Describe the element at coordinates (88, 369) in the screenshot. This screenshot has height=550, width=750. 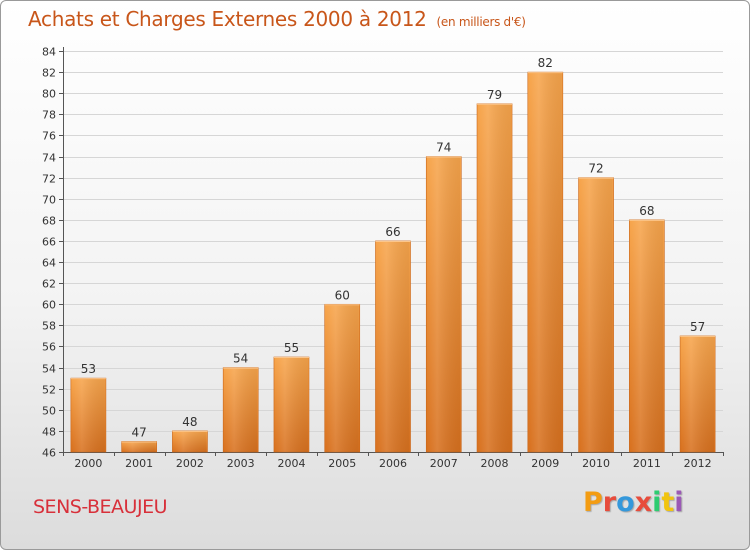
I see `bar-value-label: 53` at that location.